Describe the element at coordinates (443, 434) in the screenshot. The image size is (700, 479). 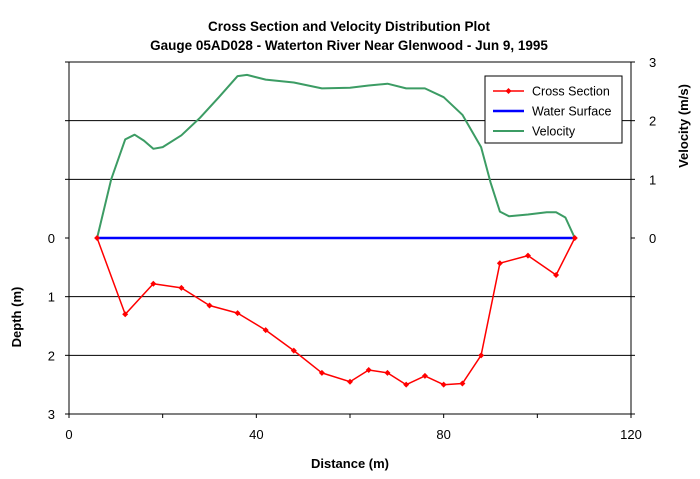
I see `x-tick-label: 80` at that location.